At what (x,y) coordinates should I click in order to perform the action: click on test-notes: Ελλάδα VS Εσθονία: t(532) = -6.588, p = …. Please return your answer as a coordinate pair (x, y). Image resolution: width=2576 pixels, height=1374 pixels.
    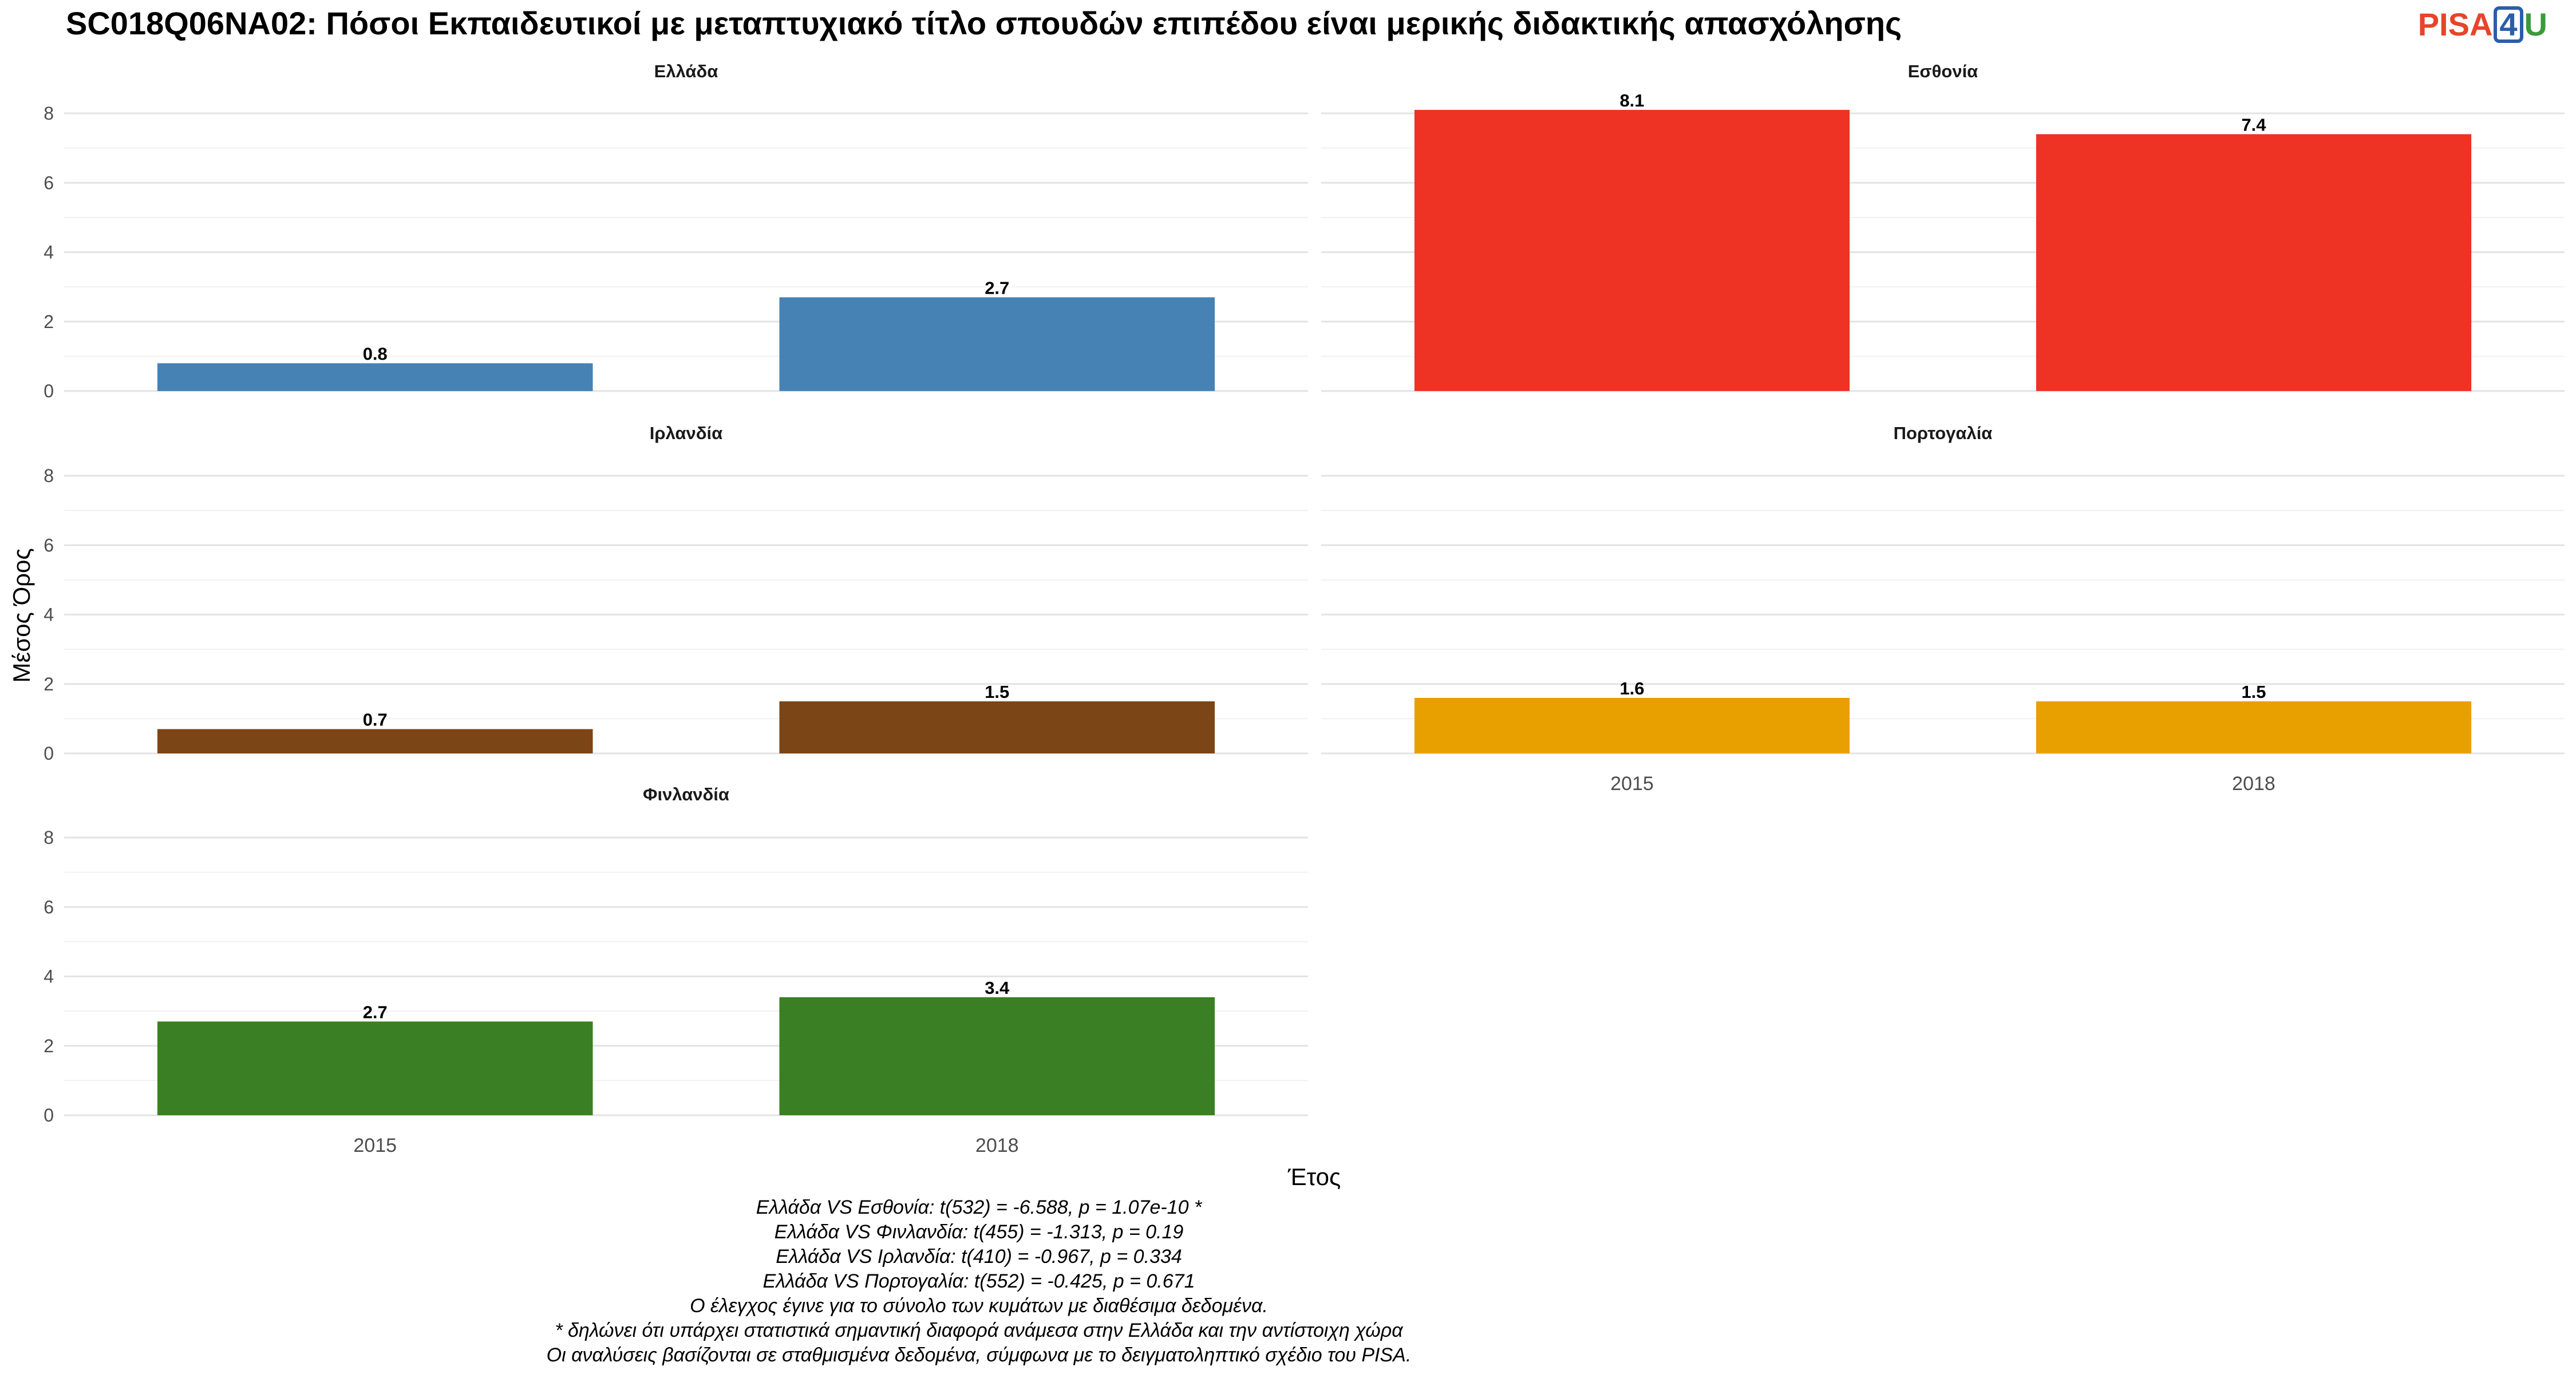
    Looking at the image, I should click on (979, 1282).